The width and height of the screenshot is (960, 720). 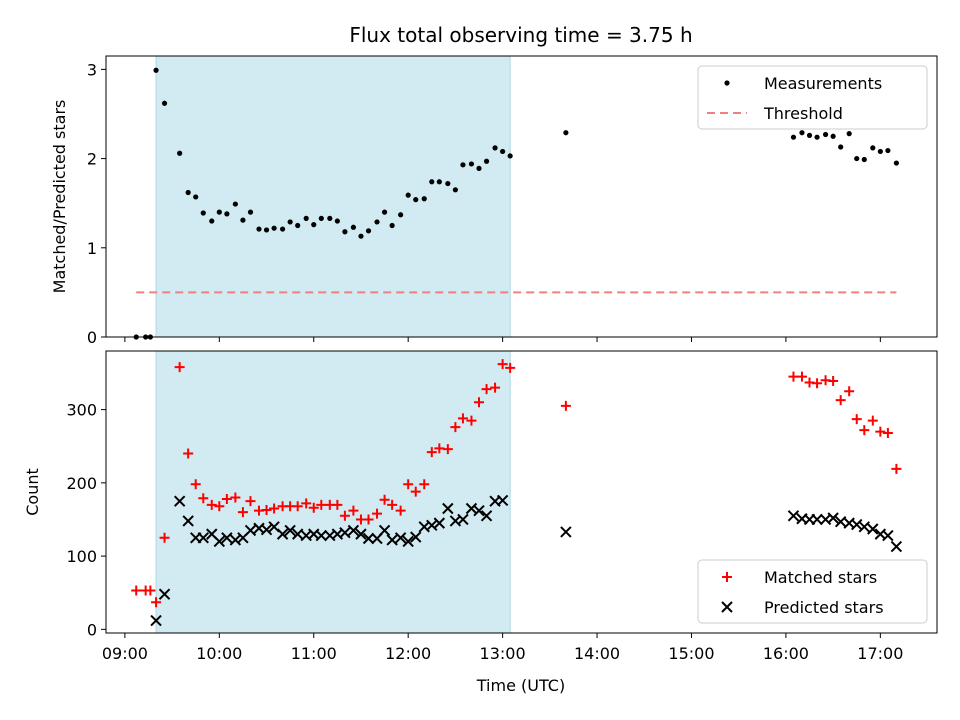 What do you see at coordinates (503, 653) in the screenshot?
I see `x-tick-label: 13:00` at bounding box center [503, 653].